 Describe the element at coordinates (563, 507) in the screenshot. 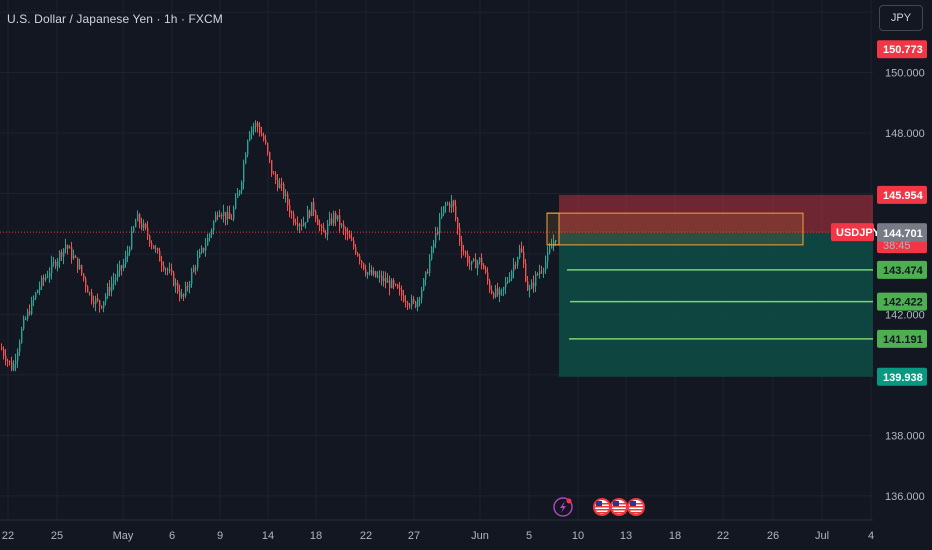

I see `lightning-icon` at that location.